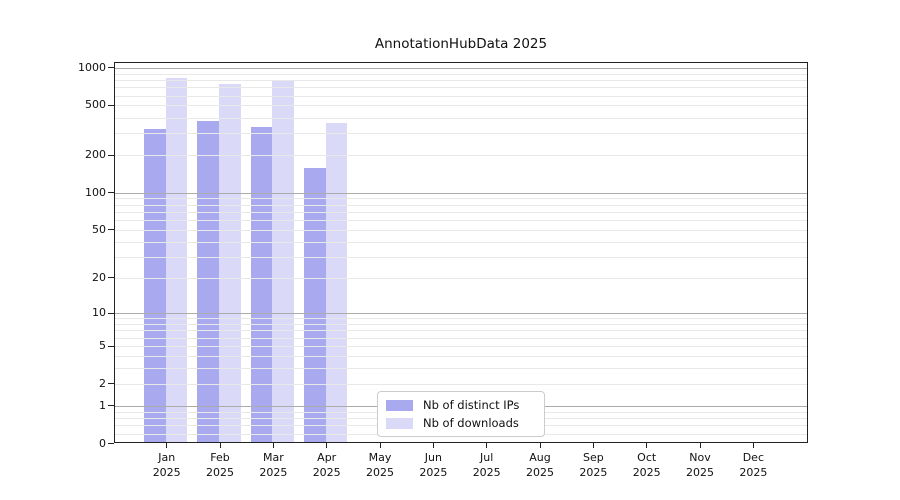 Image resolution: width=900 pixels, height=500 pixels. I want to click on x-tick-label: Oct 2025, so click(646, 465).